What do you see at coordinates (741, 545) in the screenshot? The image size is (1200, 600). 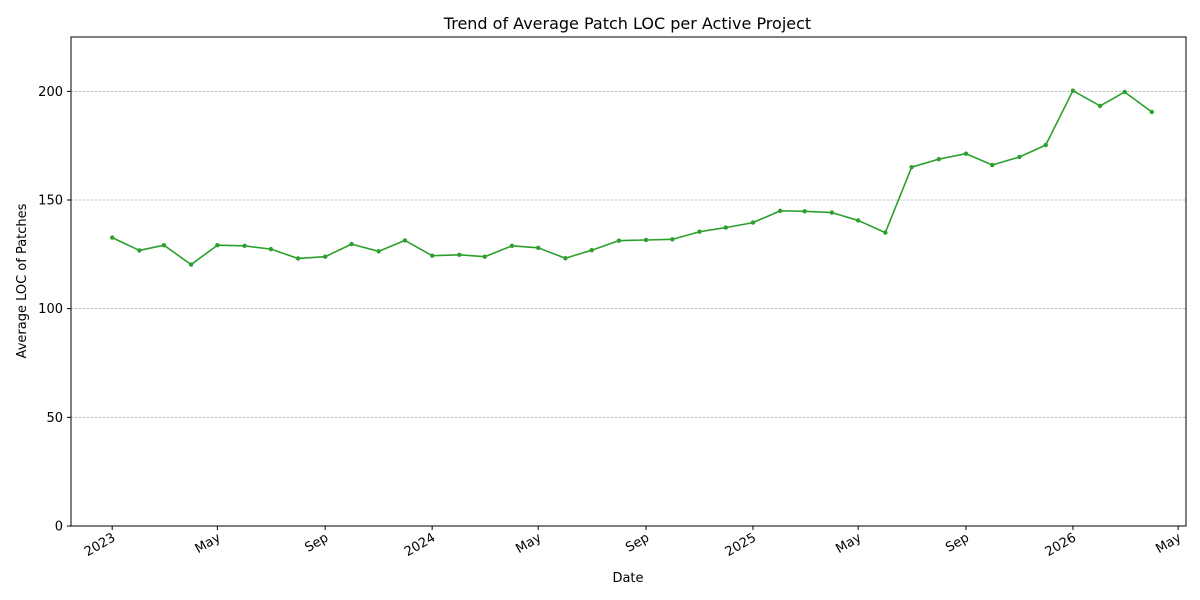 I see `x-tick-label: 2025` at bounding box center [741, 545].